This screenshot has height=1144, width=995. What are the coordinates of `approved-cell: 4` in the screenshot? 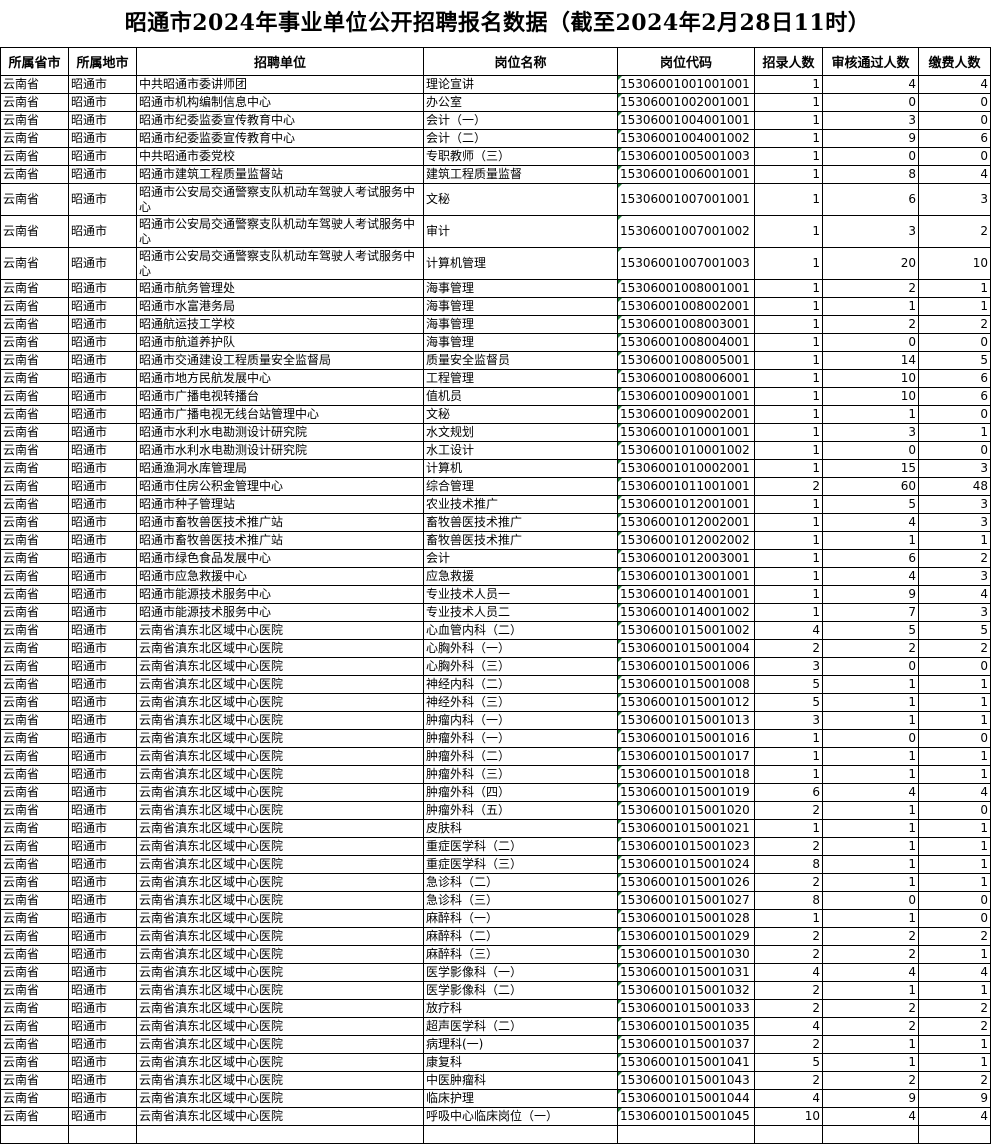 It's located at (870, 1116).